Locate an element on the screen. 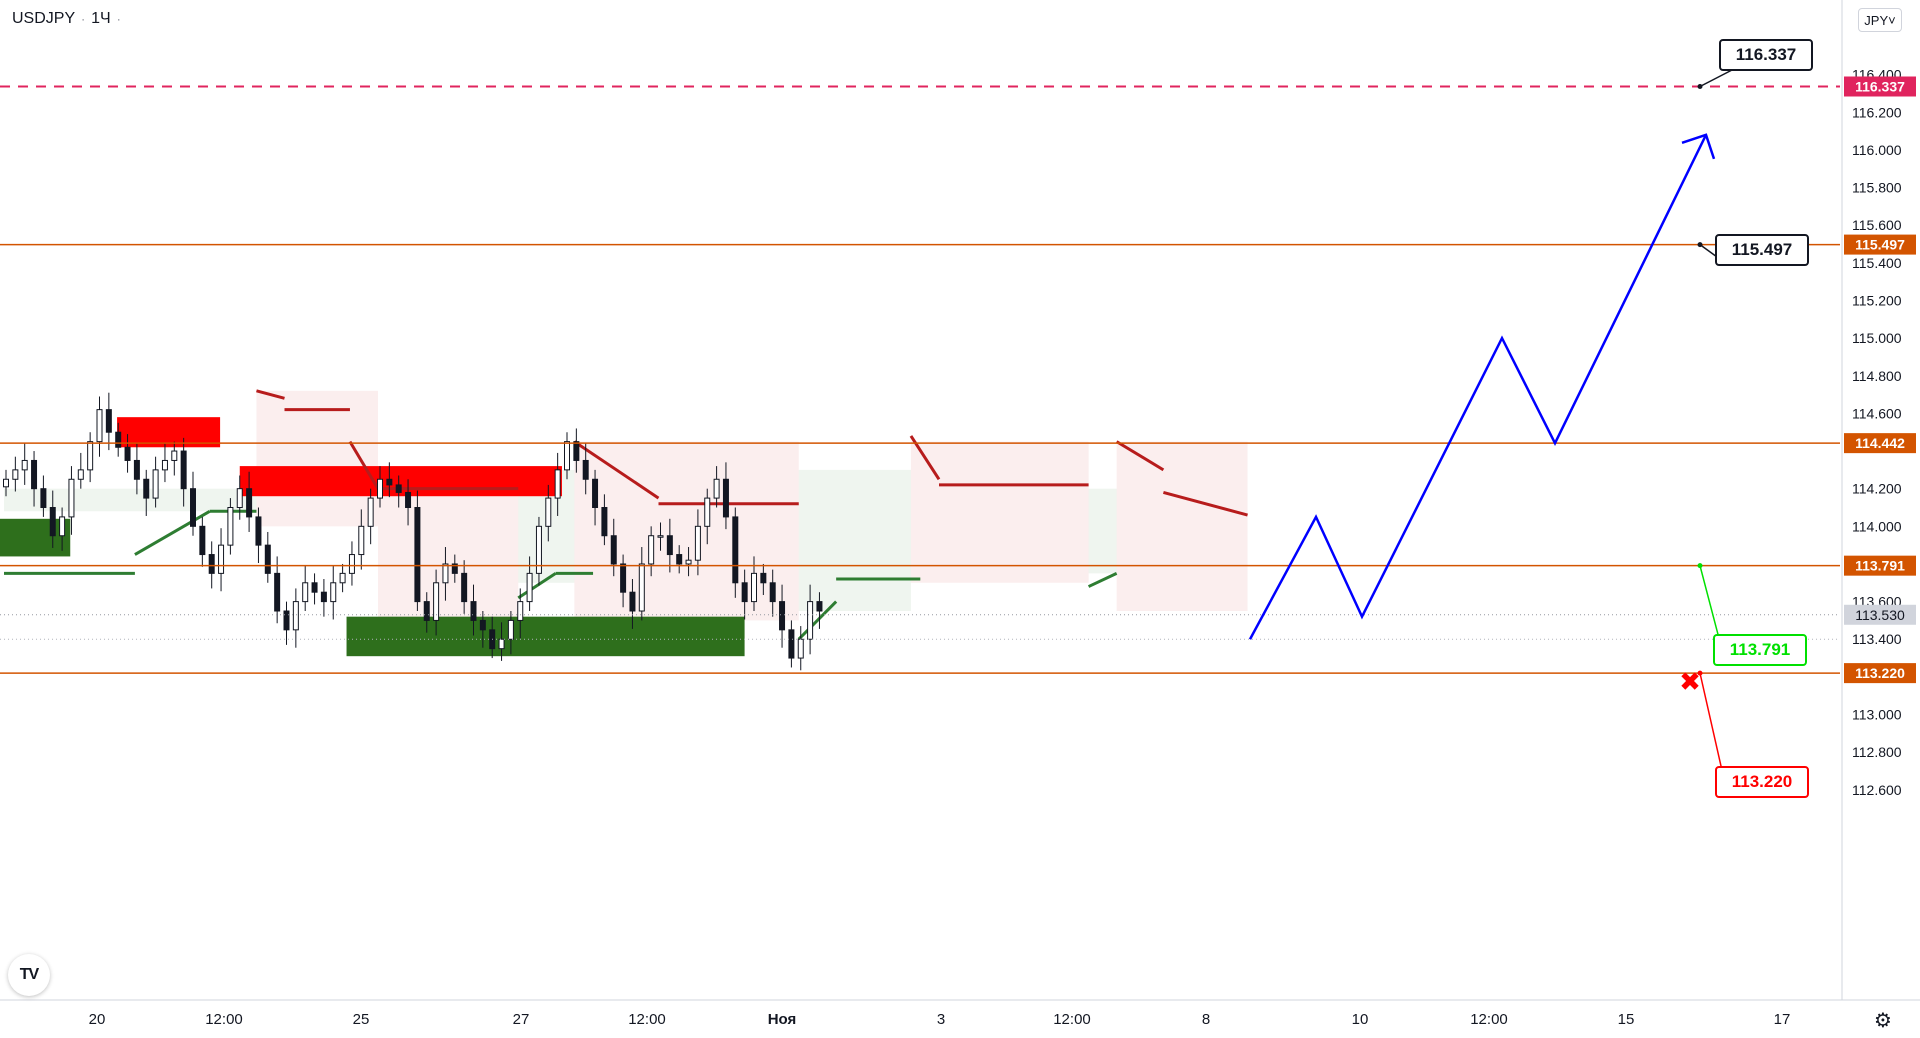  x-mark-icon: ✖ is located at coordinates (1690, 682).